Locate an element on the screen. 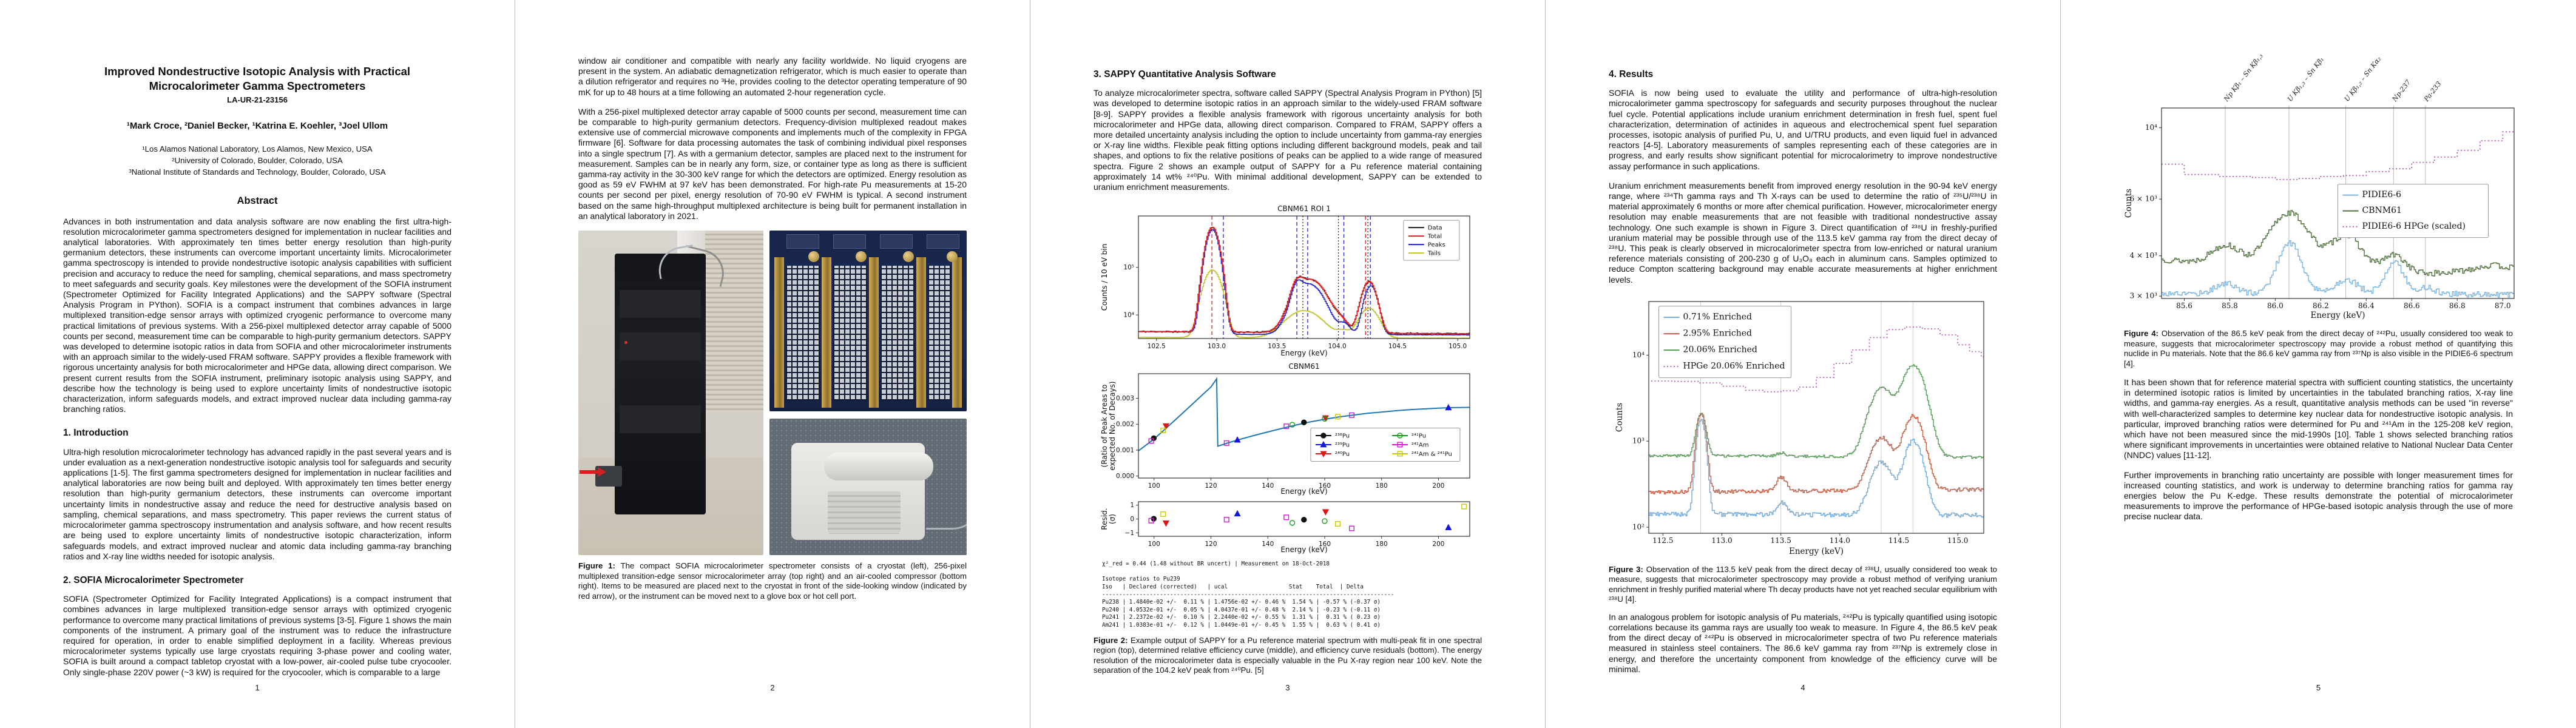 This screenshot has height=728, width=2576. svg-text: ²⁴¹Pu is located at coordinates (1418, 436).